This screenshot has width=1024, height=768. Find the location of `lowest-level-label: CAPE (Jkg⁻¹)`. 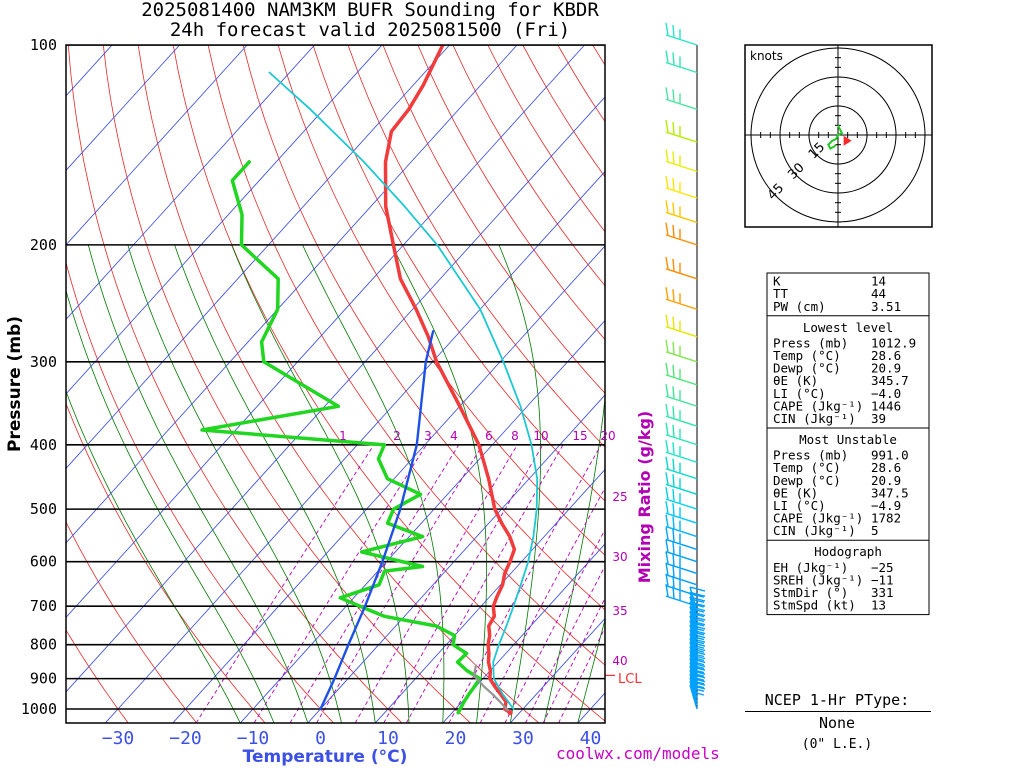

lowest-level-label: CAPE (Jkg⁻¹) is located at coordinates (818, 405).